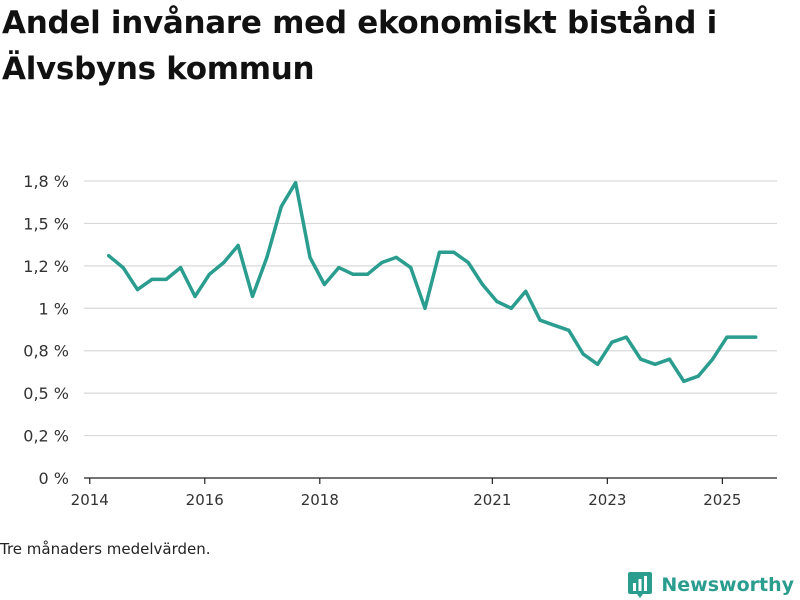 The height and width of the screenshot is (600, 800). Describe the element at coordinates (46, 330) in the screenshot. I see `y-axis-ticks: 0 % 0,2 % 0,5 % 0,8 % 1 % 1,2 % 1,5 % 1,8 %` at that location.